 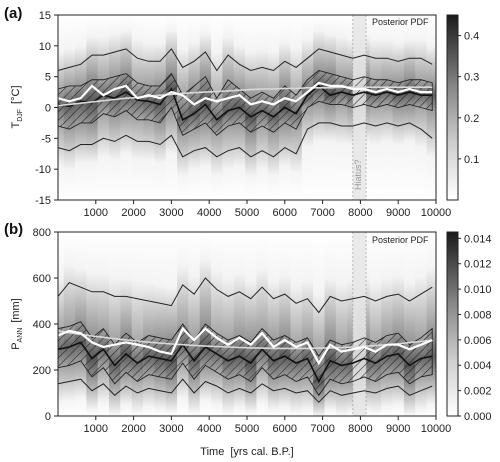 I want to click on outer-band-lower-line, so click(x=245, y=390).